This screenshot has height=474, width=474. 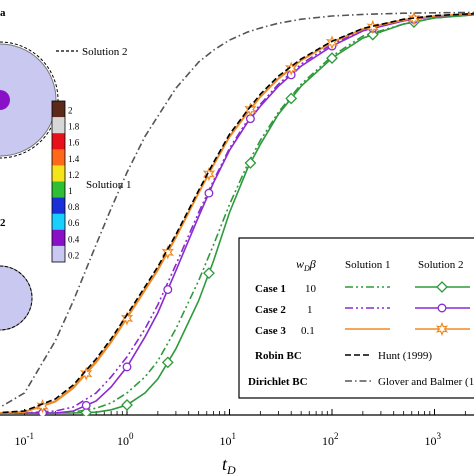 I want to click on legend-robin-ref: Hunt (1999), so click(x=405, y=356).